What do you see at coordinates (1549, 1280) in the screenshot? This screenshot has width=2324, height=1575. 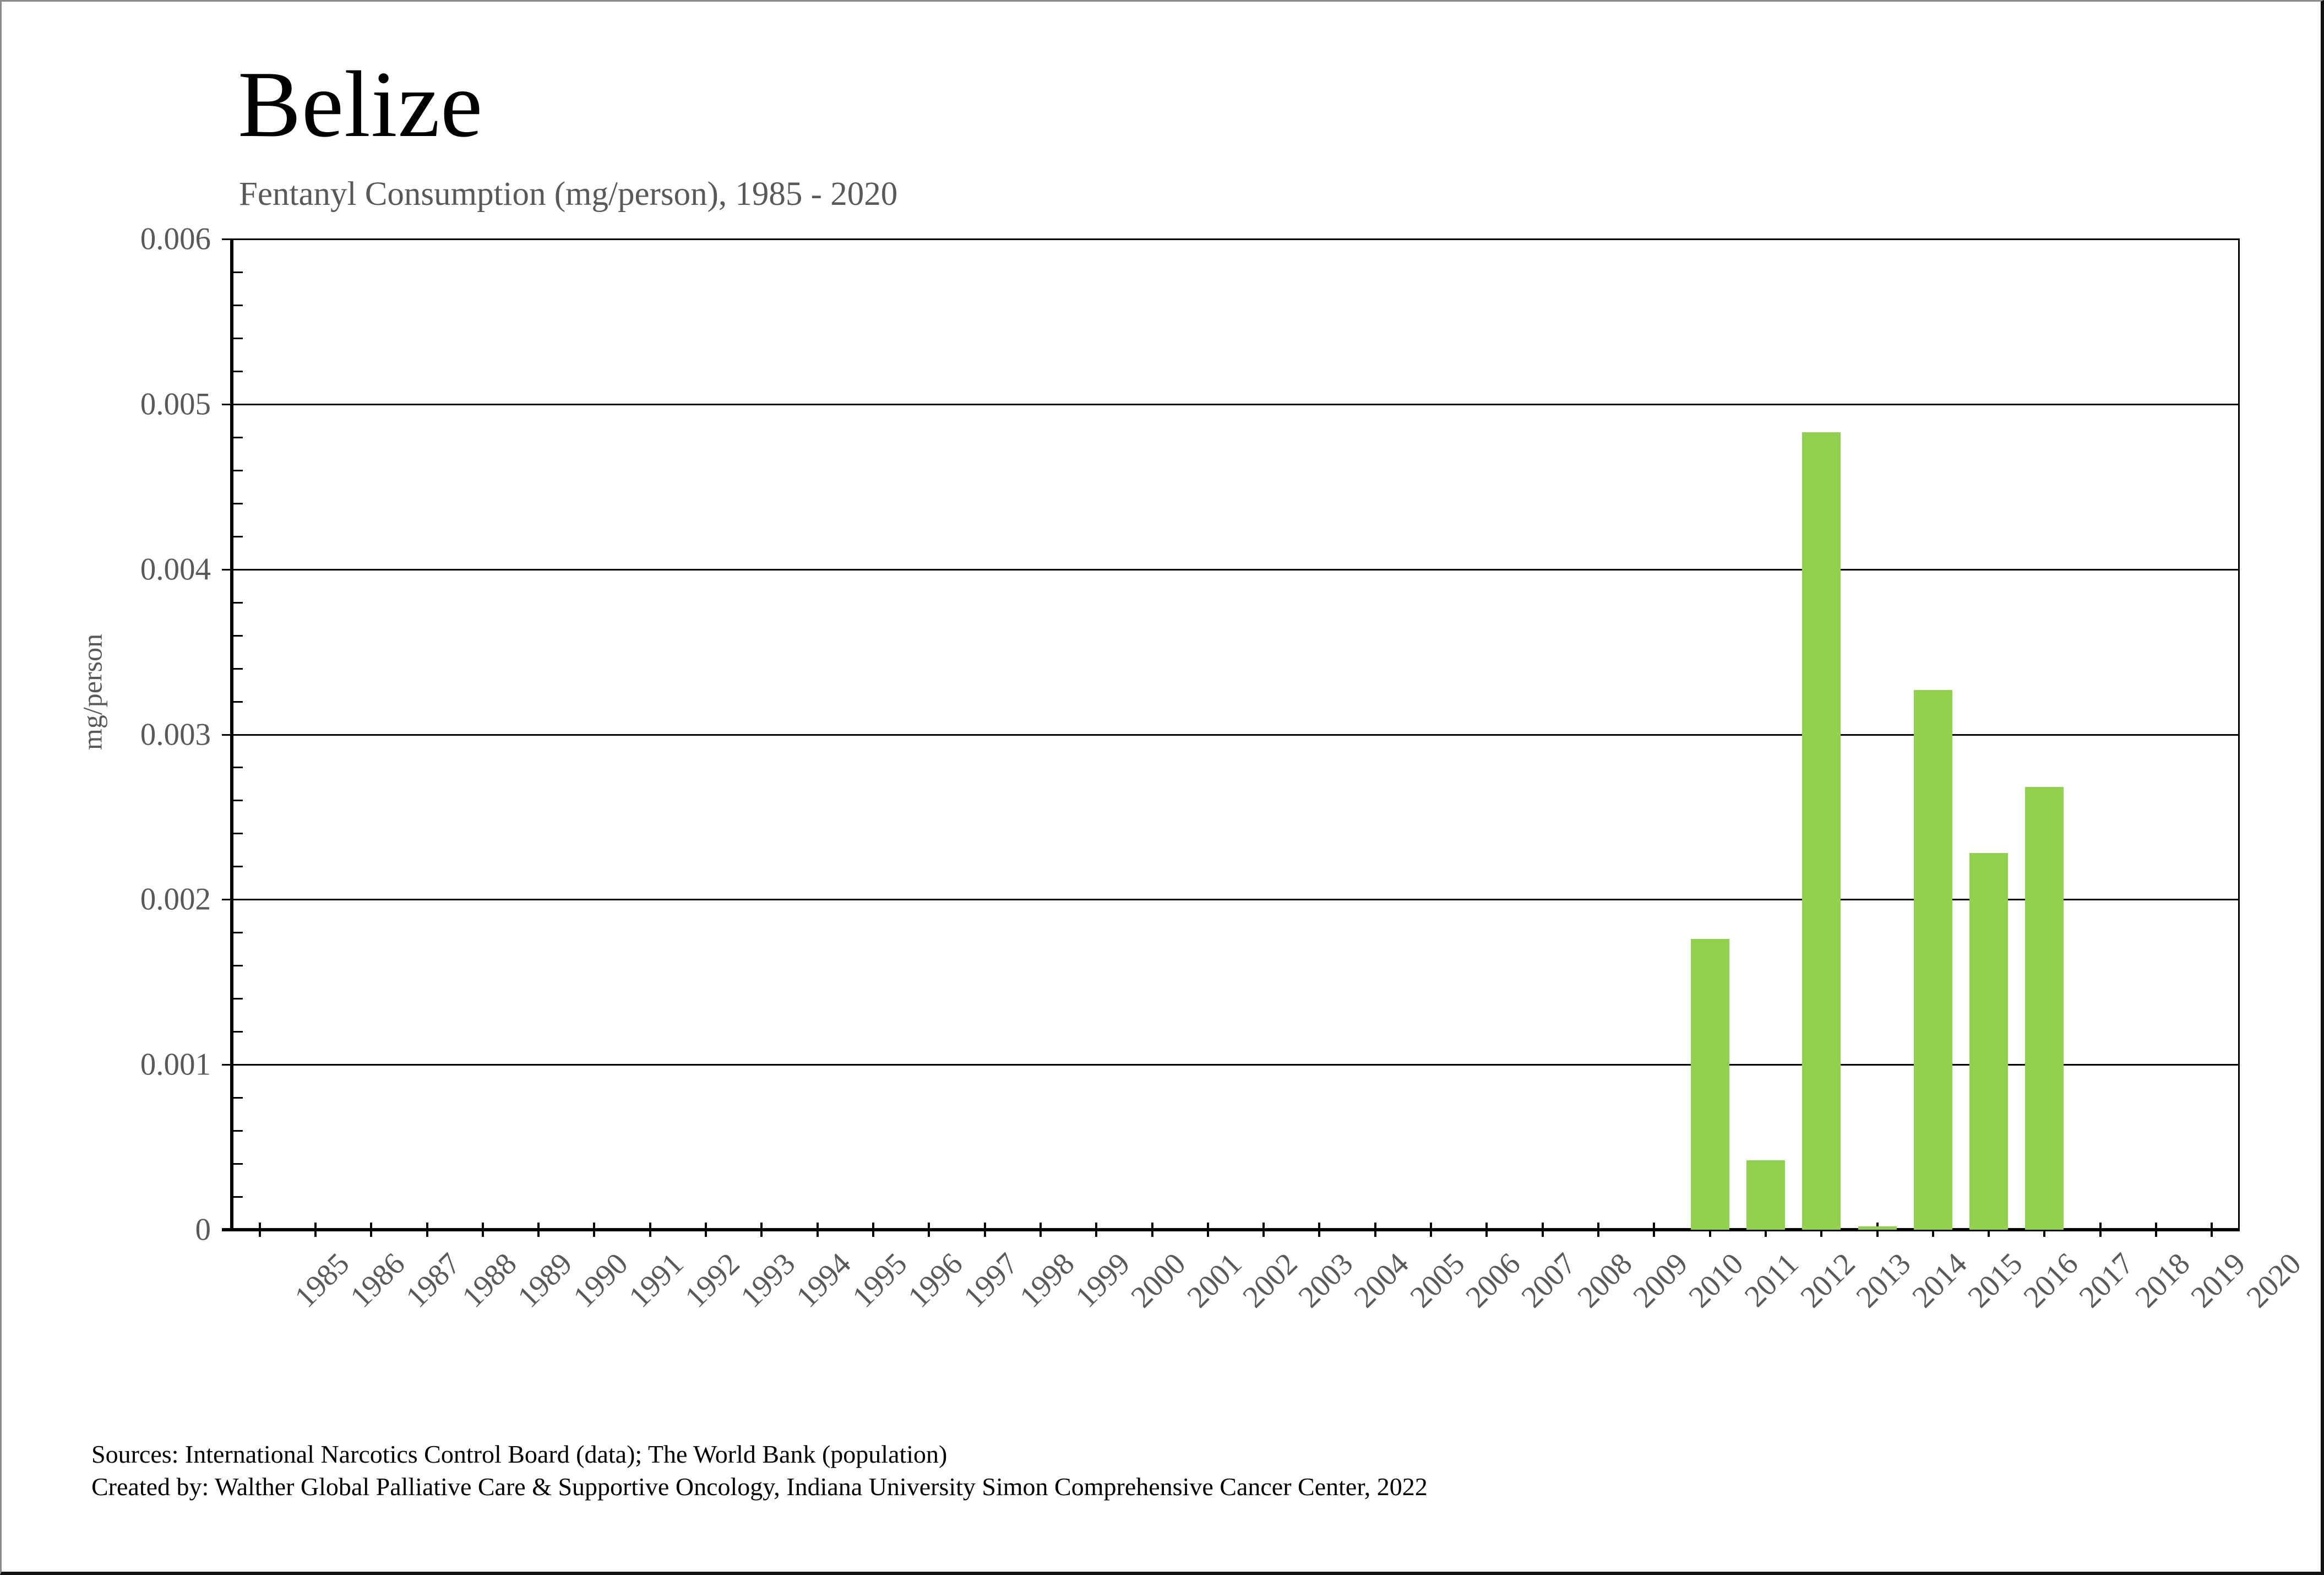 I see `x-tick-label: 2007` at bounding box center [1549, 1280].